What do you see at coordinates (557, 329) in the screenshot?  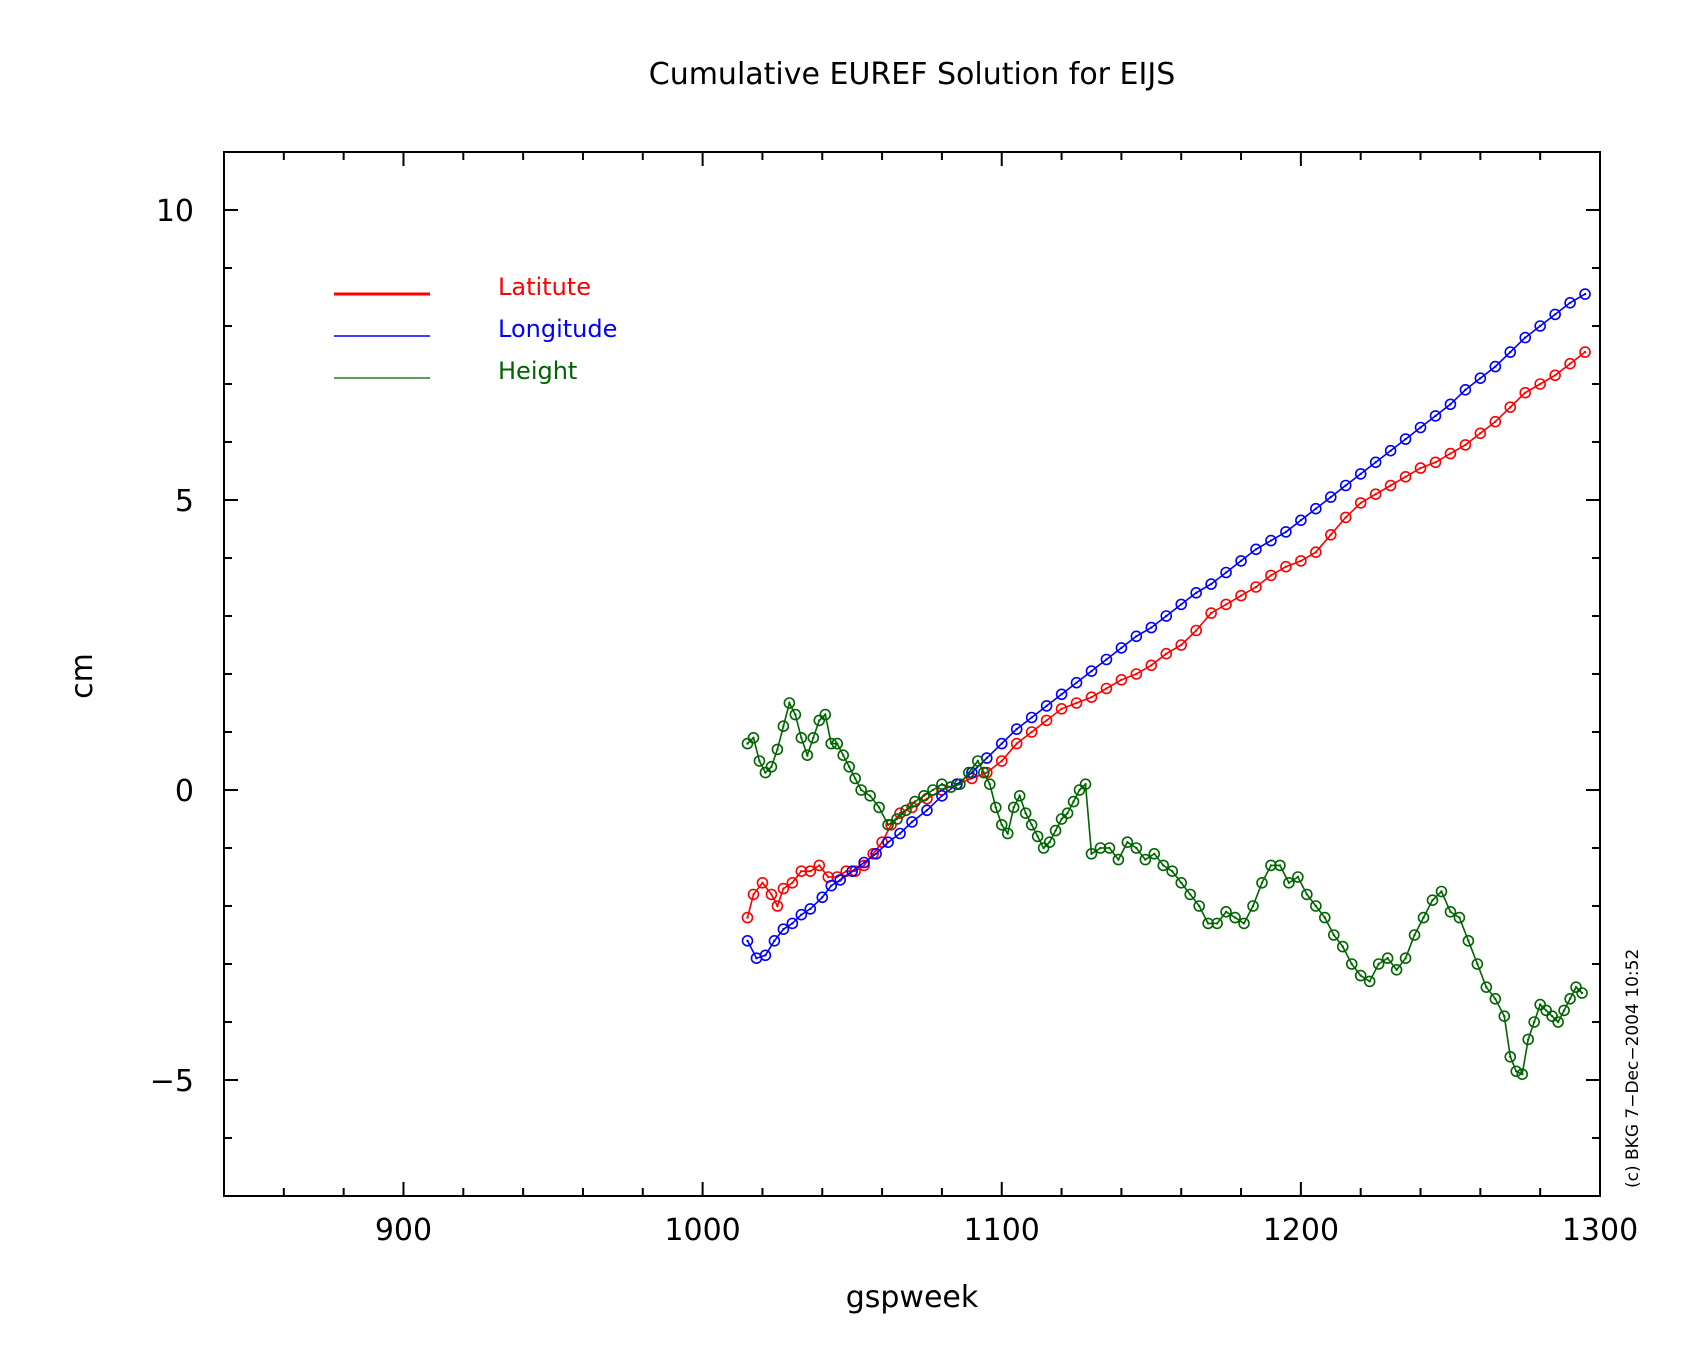 I see `legend-label-longitude: Longitude` at bounding box center [557, 329].